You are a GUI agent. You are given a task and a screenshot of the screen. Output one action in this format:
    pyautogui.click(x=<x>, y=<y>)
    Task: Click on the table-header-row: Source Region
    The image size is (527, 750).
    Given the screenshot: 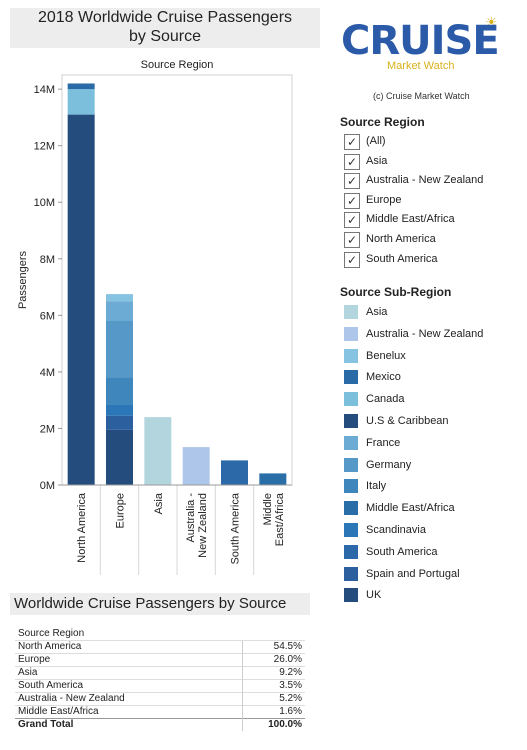 What is the action you would take?
    pyautogui.click(x=160, y=634)
    